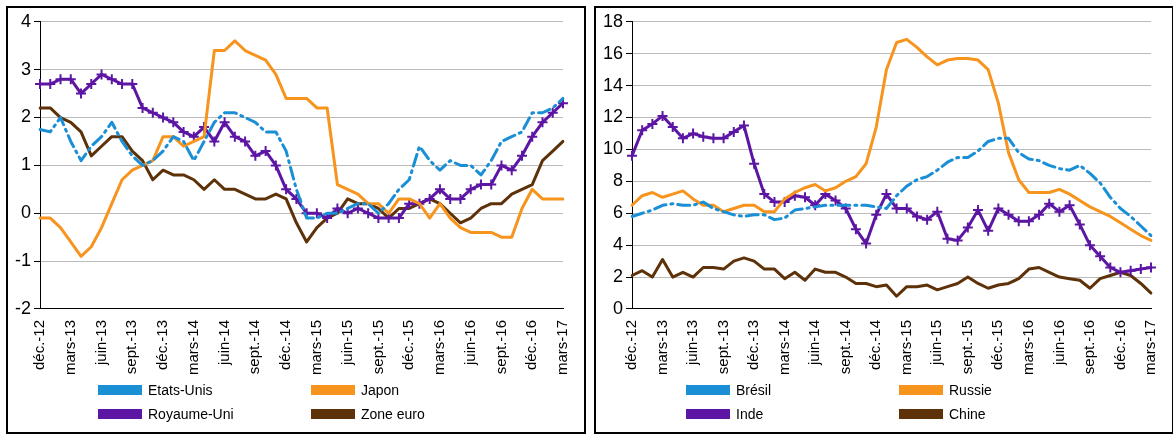 The height and width of the screenshot is (436, 1173). I want to click on y-tick-label: -1, so click(22, 260).